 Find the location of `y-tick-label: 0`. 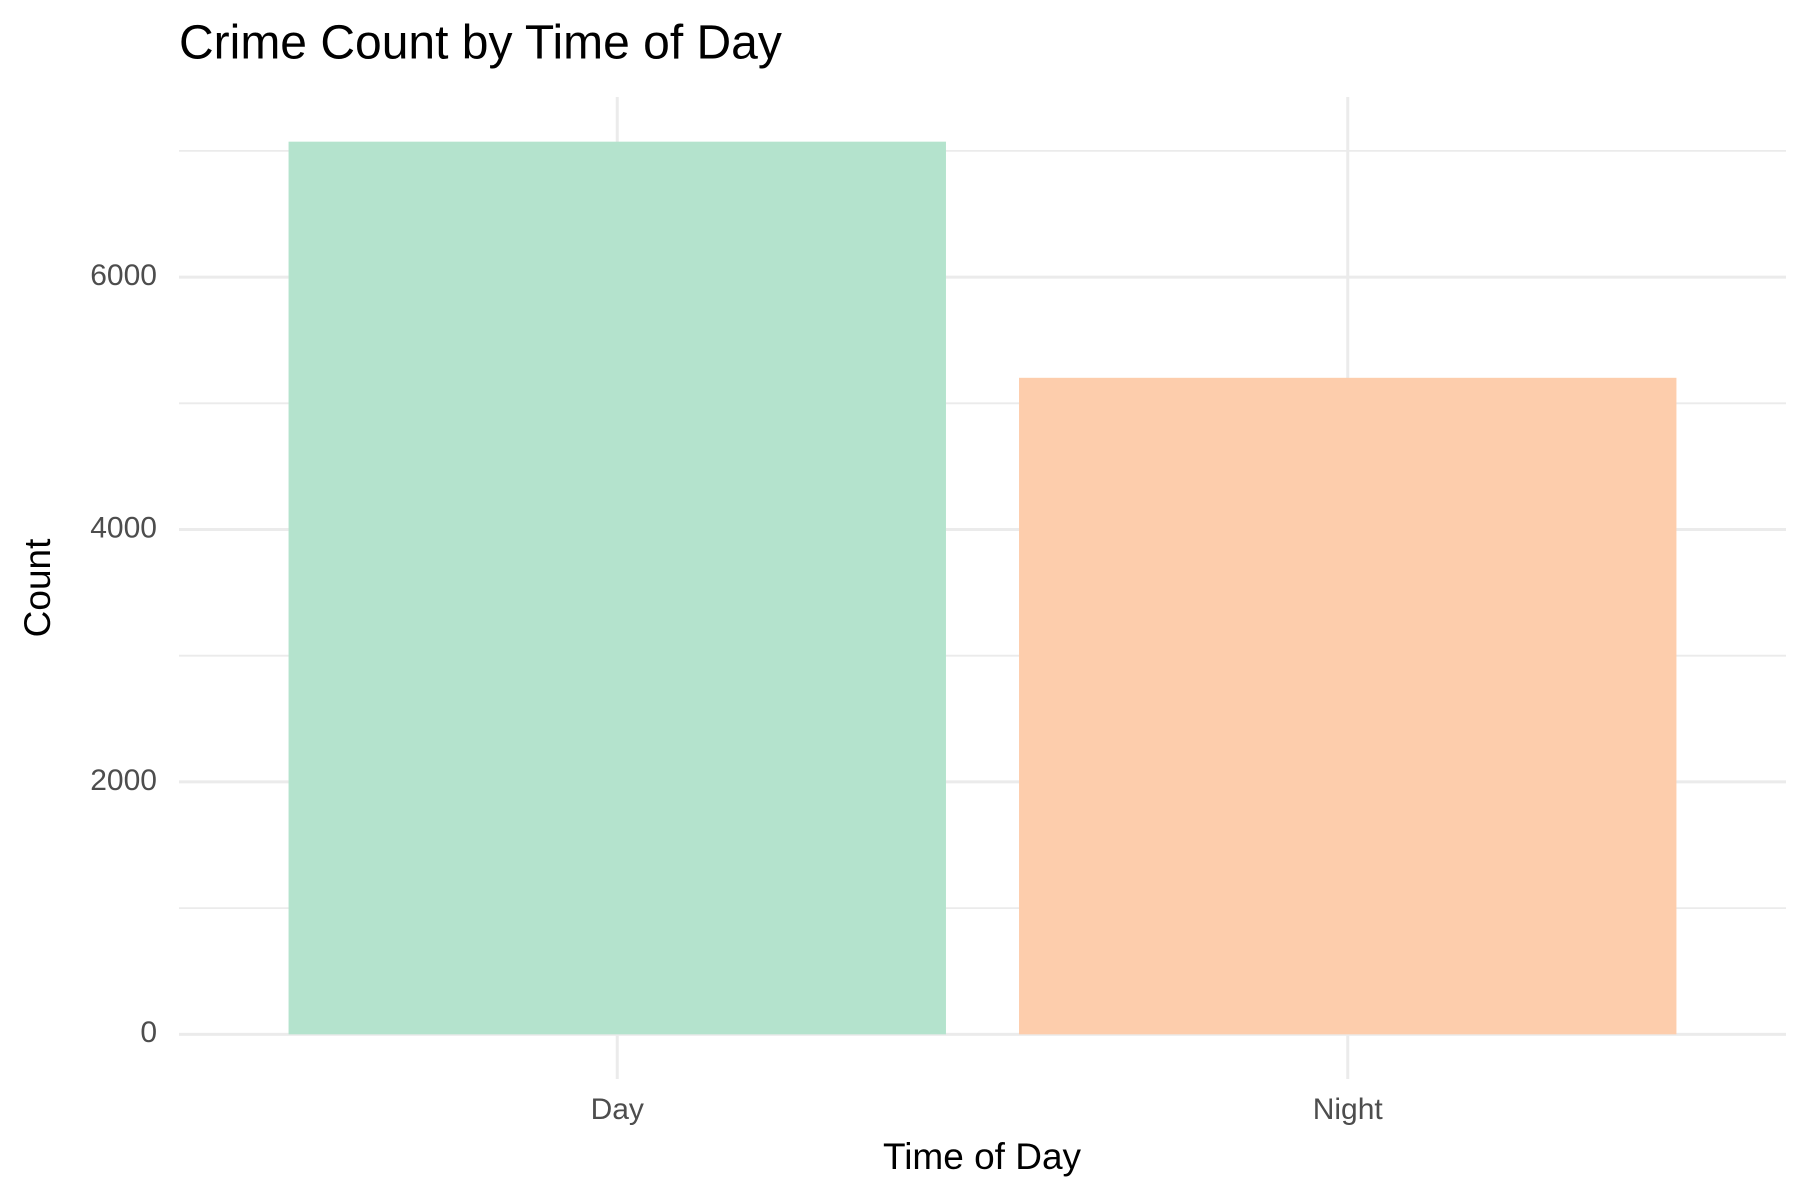

y-tick-label: 0 is located at coordinates (148, 1032).